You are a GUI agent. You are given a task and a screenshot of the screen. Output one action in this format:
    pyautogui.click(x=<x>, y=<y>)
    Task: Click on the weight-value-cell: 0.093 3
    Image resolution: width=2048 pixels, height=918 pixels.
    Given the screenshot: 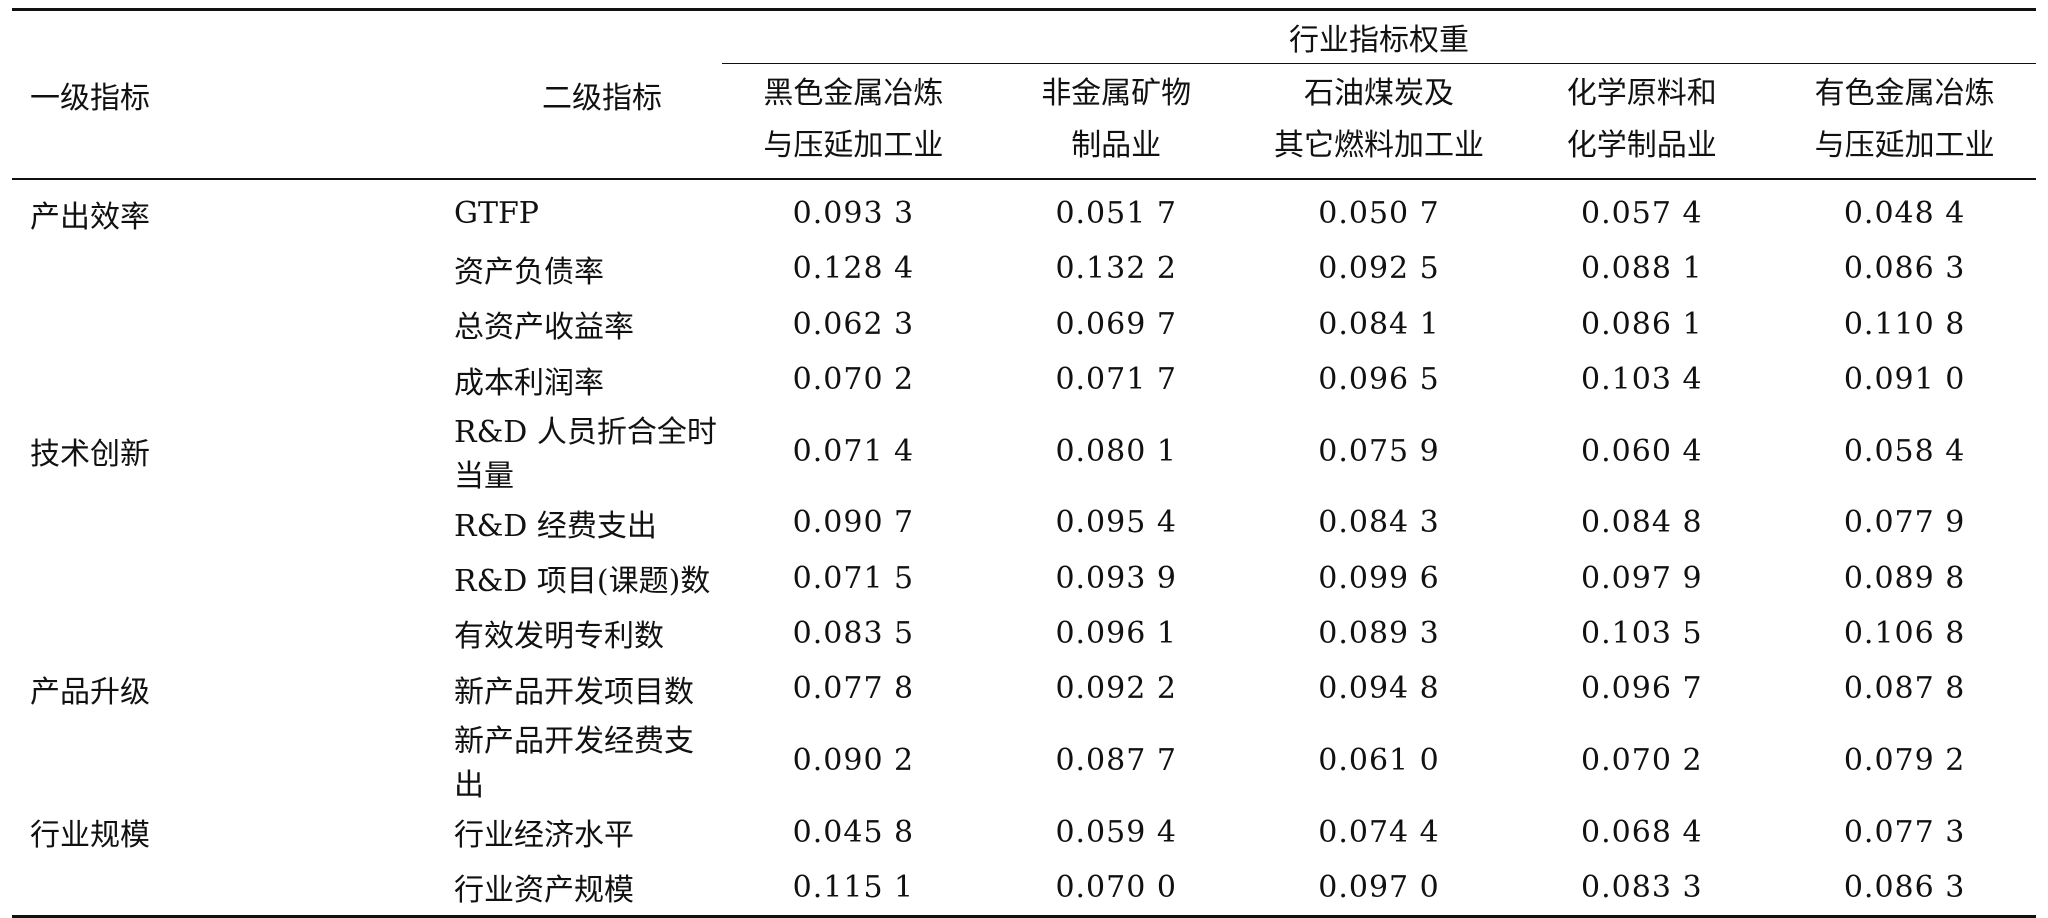 What is the action you would take?
    pyautogui.click(x=853, y=214)
    